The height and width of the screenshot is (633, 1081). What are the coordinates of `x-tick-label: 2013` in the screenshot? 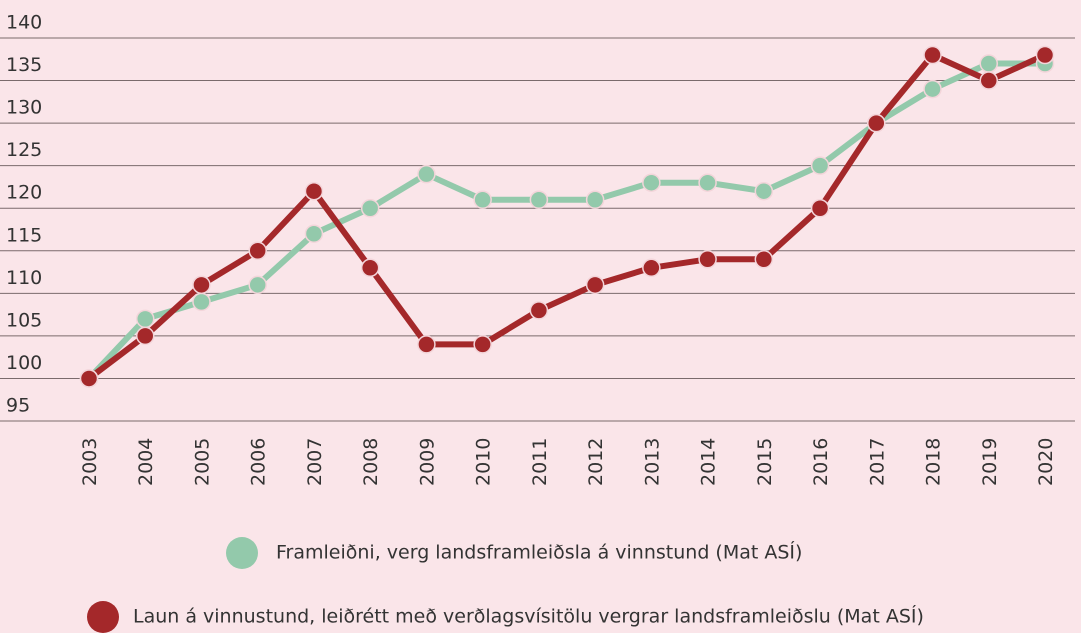 It's located at (652, 462).